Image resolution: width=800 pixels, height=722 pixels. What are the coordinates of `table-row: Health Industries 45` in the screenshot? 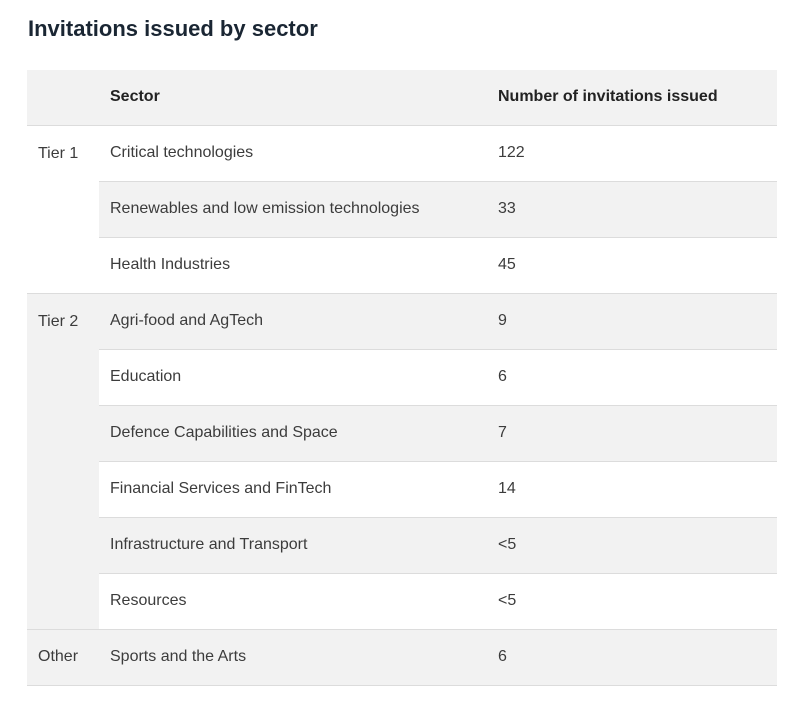 It's located at (402, 265).